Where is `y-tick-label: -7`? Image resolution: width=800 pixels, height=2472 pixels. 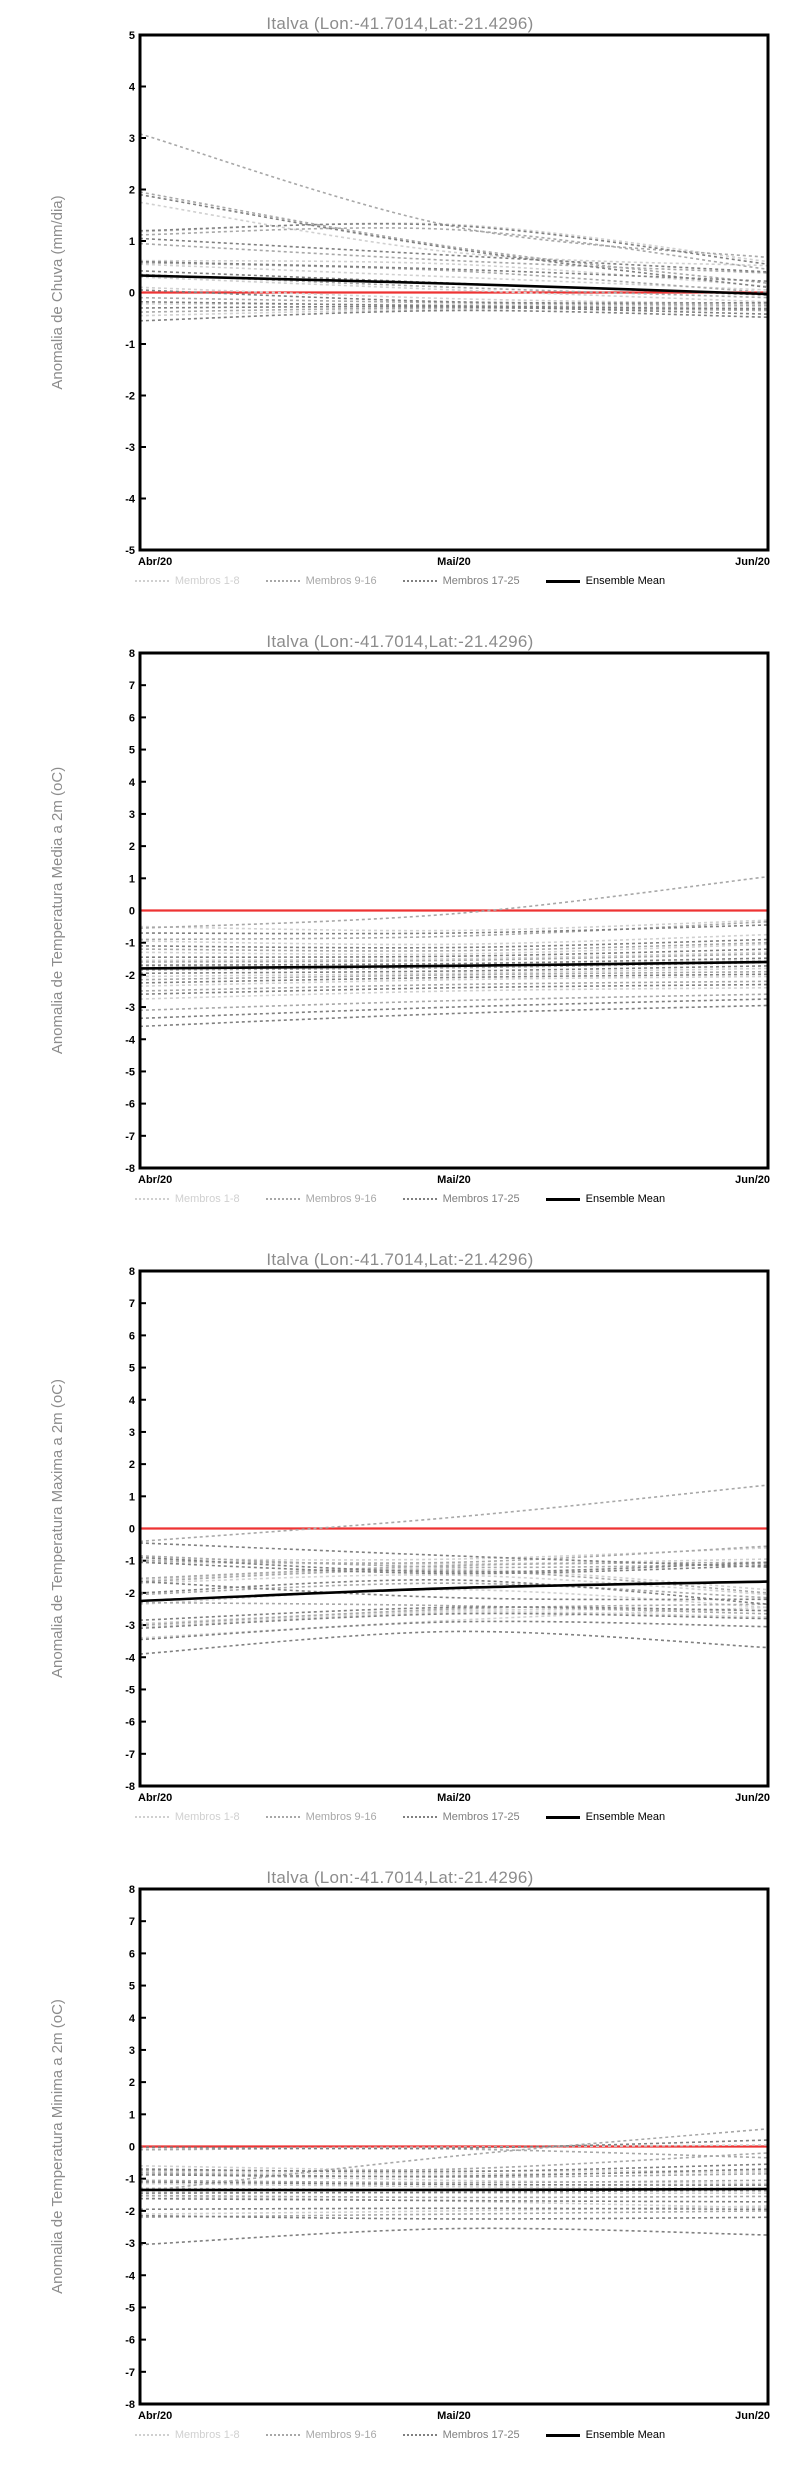 y-tick-label: -7 is located at coordinates (130, 1137).